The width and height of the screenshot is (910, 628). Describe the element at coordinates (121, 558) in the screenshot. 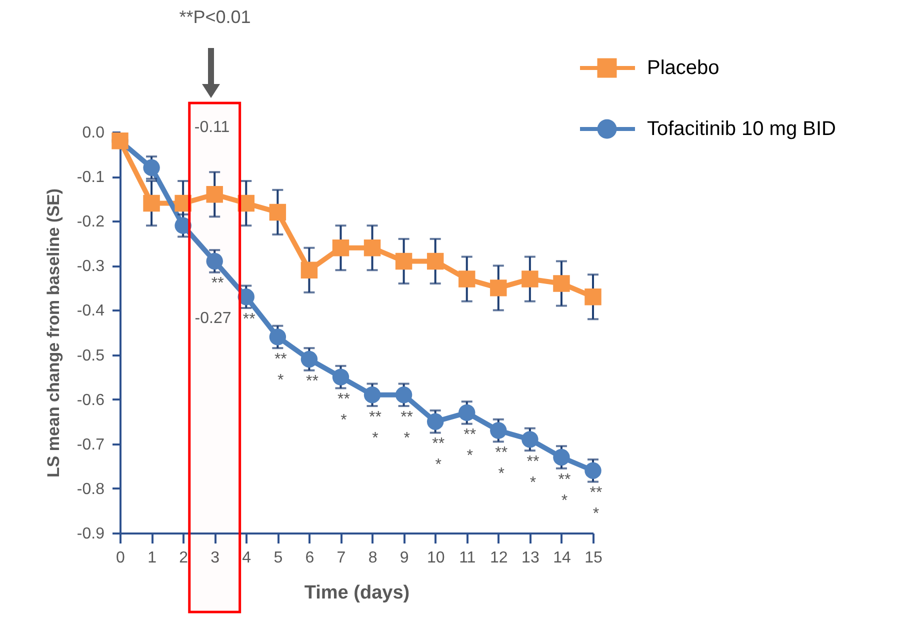

I see `x-tick-label: 0` at that location.